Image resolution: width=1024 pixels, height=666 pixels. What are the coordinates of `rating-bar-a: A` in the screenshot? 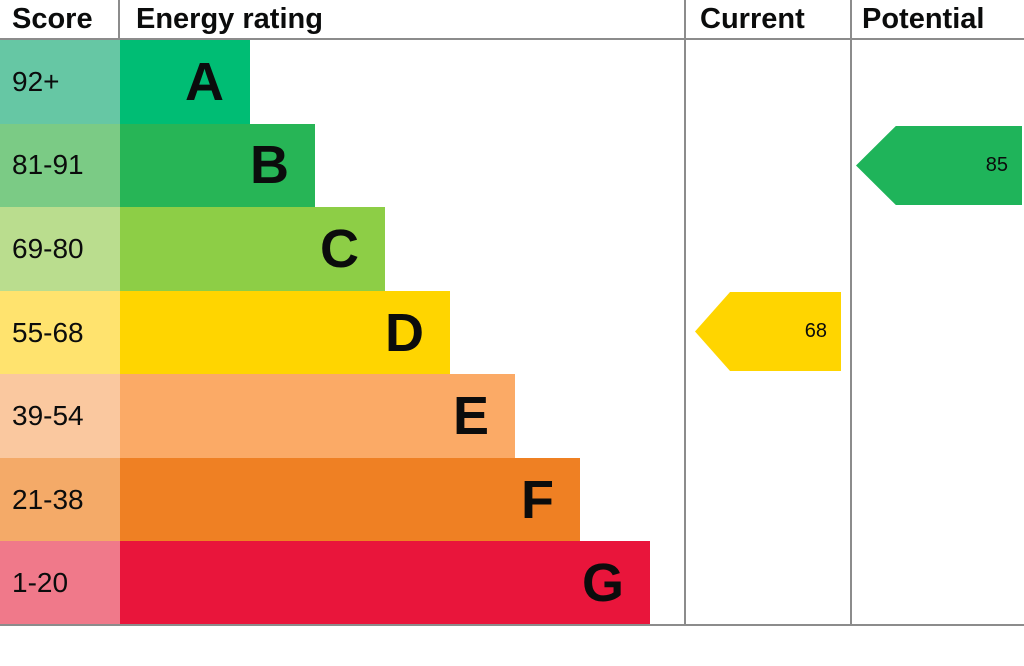 It's located at (185, 82).